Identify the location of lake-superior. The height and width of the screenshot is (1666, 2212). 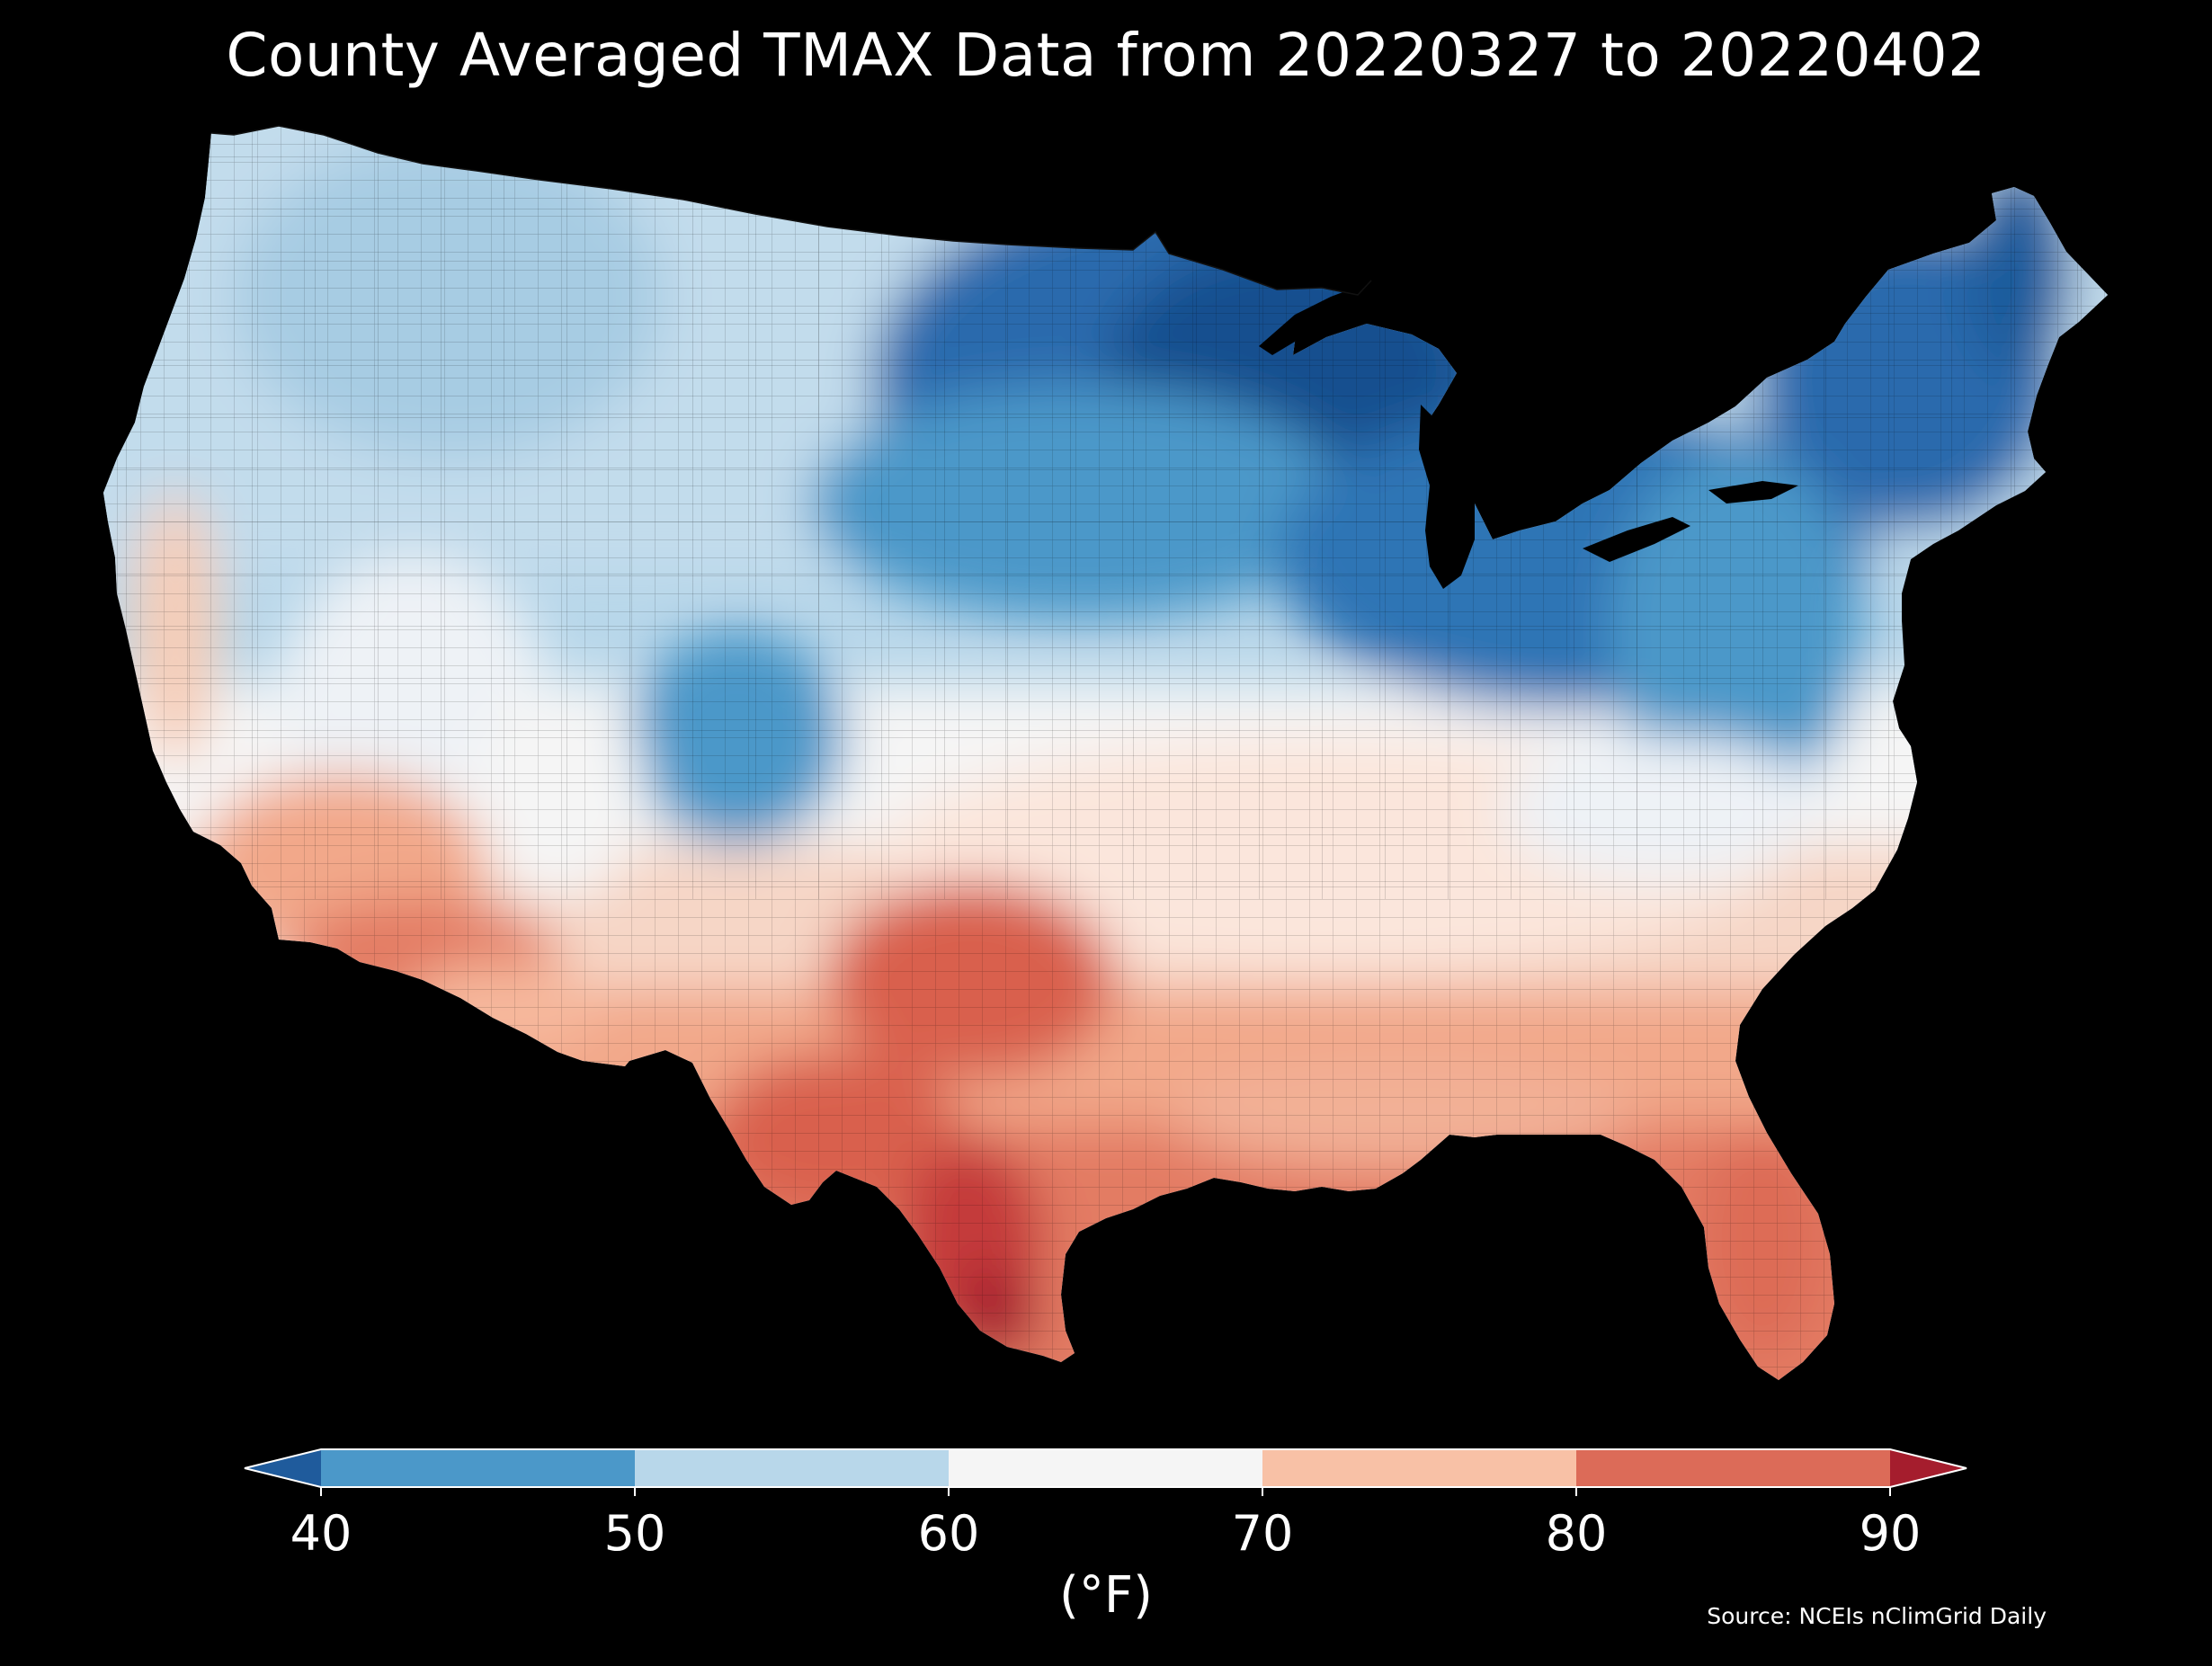
(1319, 319).